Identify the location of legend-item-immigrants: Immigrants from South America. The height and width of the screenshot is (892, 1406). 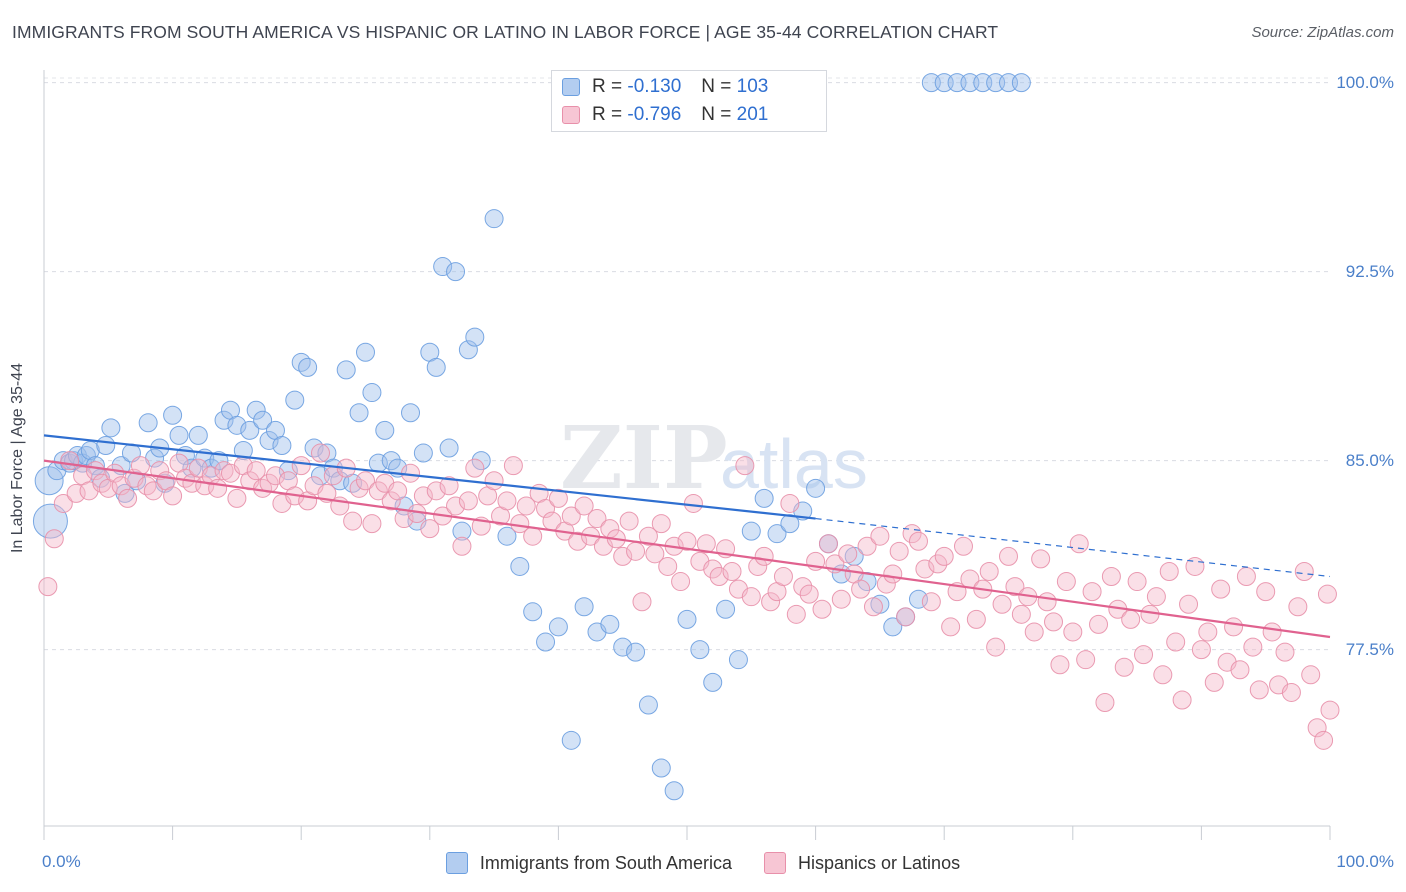
(588, 863).